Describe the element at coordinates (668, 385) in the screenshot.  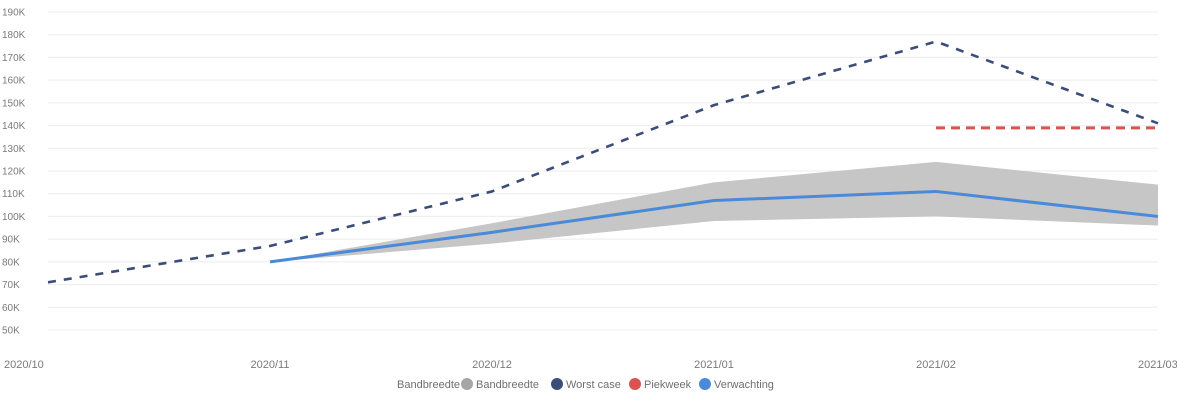
I see `legend-label: Piekweek` at that location.